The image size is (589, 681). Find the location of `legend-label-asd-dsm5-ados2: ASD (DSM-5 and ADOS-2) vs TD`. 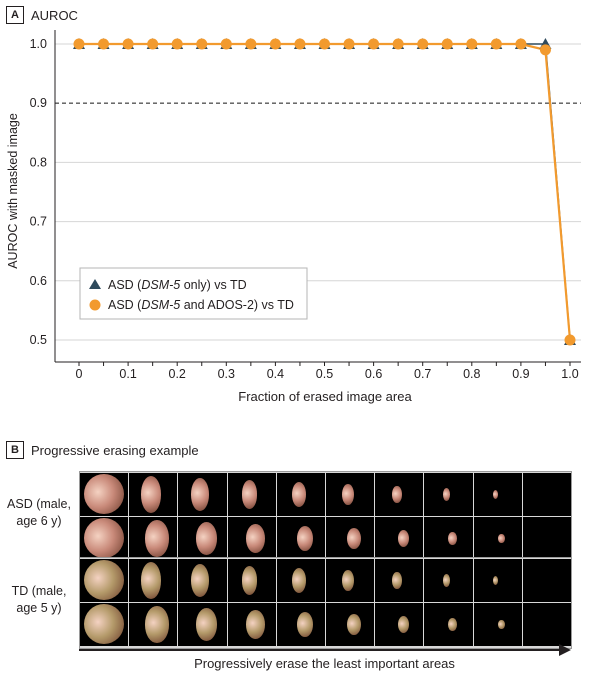

legend-label-asd-dsm5-ados2: ASD (DSM-5 and ADOS-2) vs TD is located at coordinates (201, 305).